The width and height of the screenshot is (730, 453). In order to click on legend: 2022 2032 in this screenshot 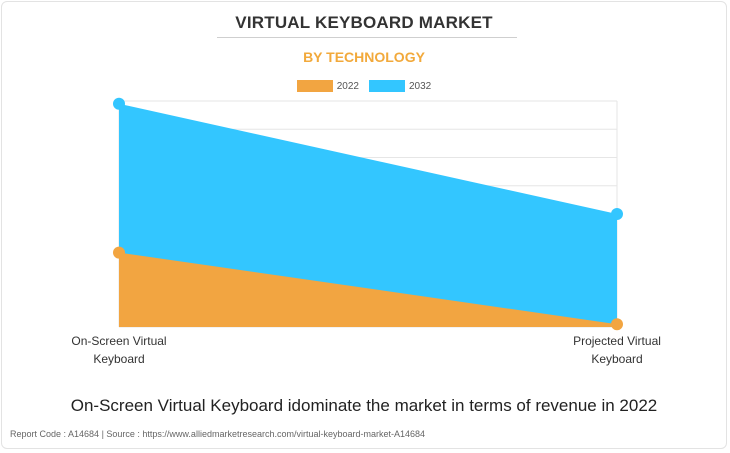, I will do `click(364, 86)`.